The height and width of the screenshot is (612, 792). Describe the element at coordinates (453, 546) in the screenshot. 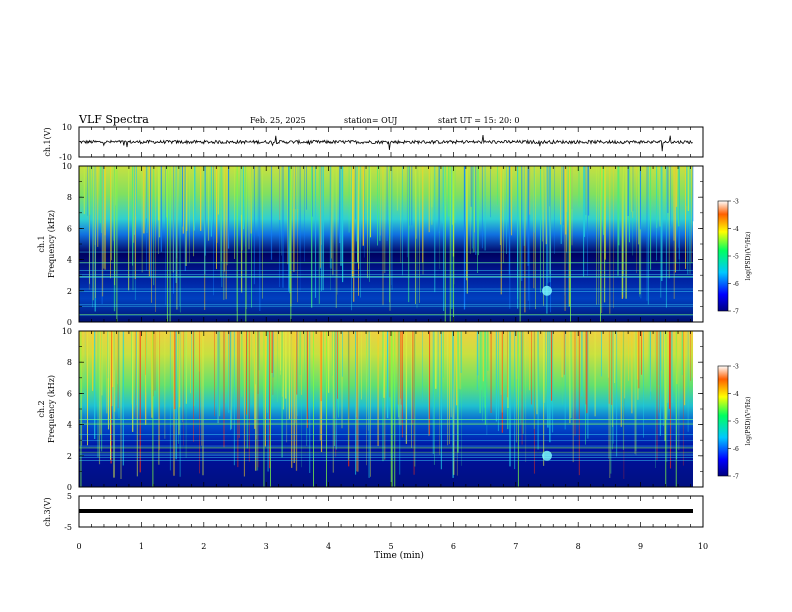

I see `time-tick-label: 6` at that location.